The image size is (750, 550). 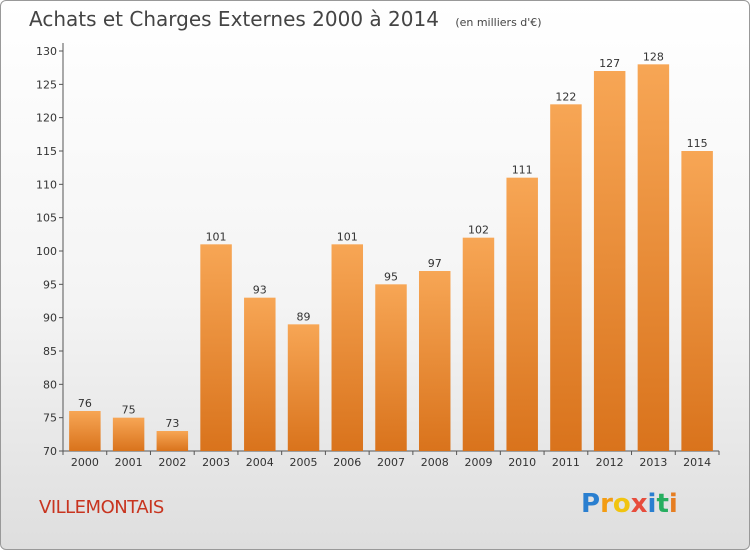 What do you see at coordinates (129, 462) in the screenshot?
I see `x-tick-label: 2001` at bounding box center [129, 462].